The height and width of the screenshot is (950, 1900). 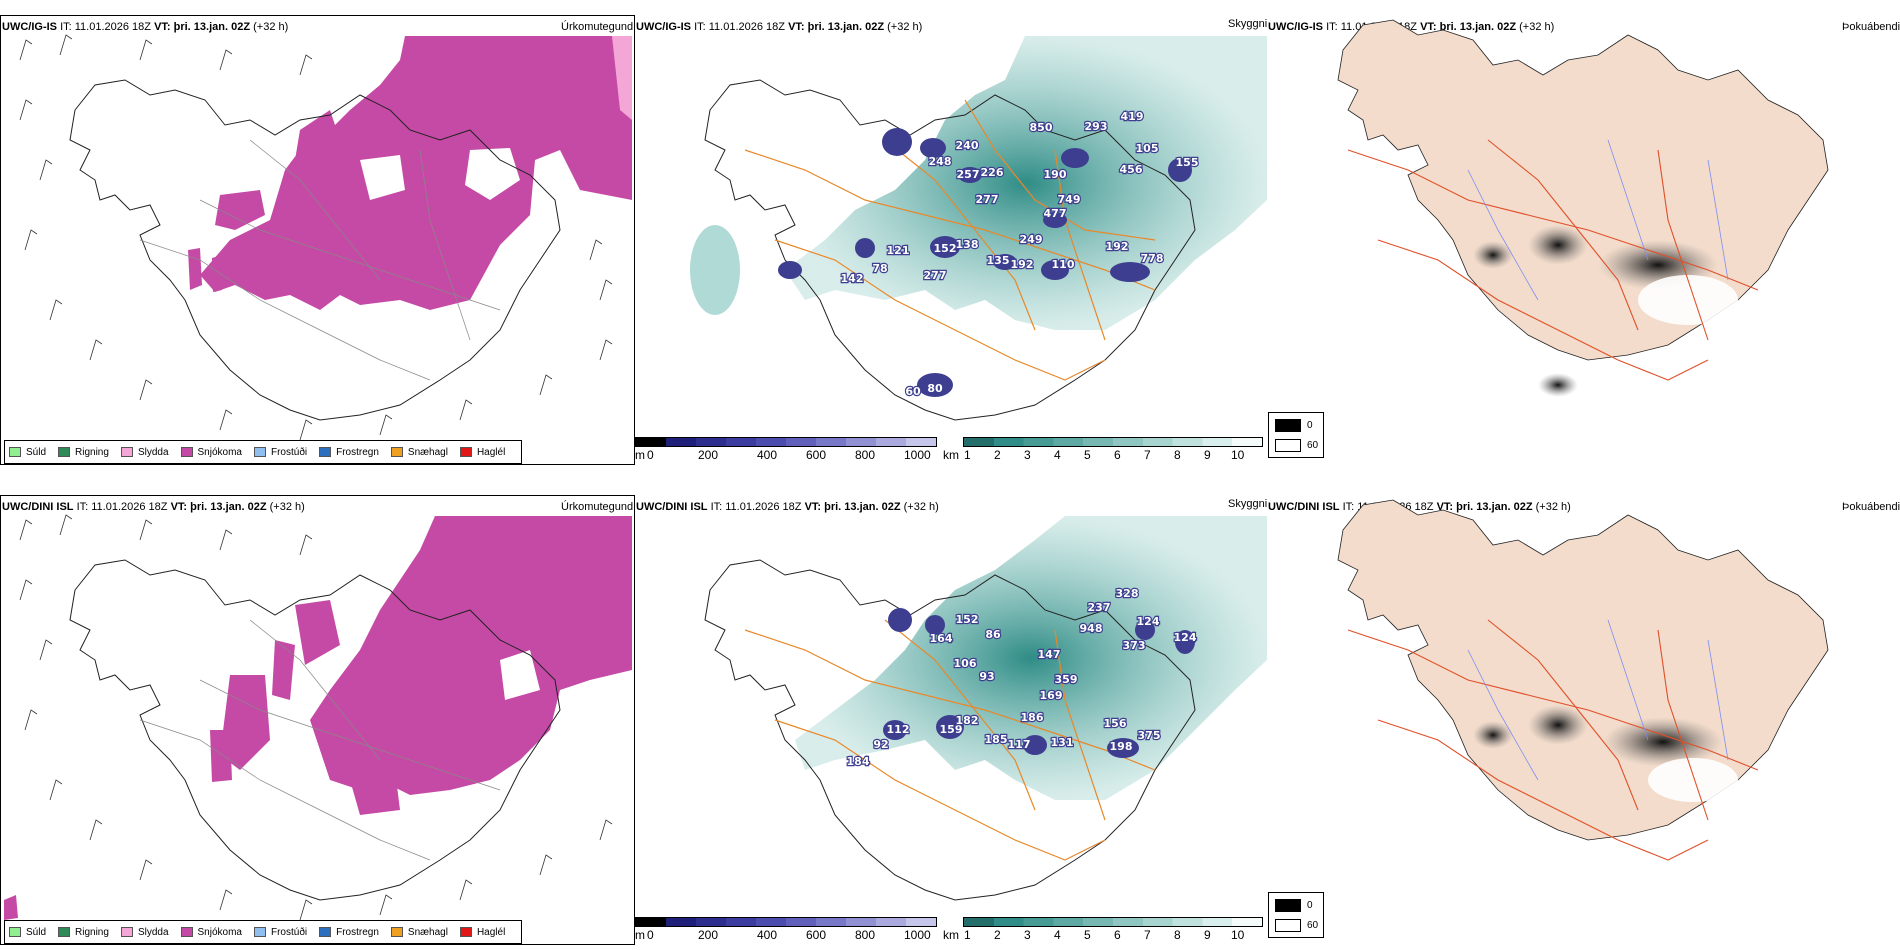 What do you see at coordinates (992, 172) in the screenshot?
I see `height-label: 226` at bounding box center [992, 172].